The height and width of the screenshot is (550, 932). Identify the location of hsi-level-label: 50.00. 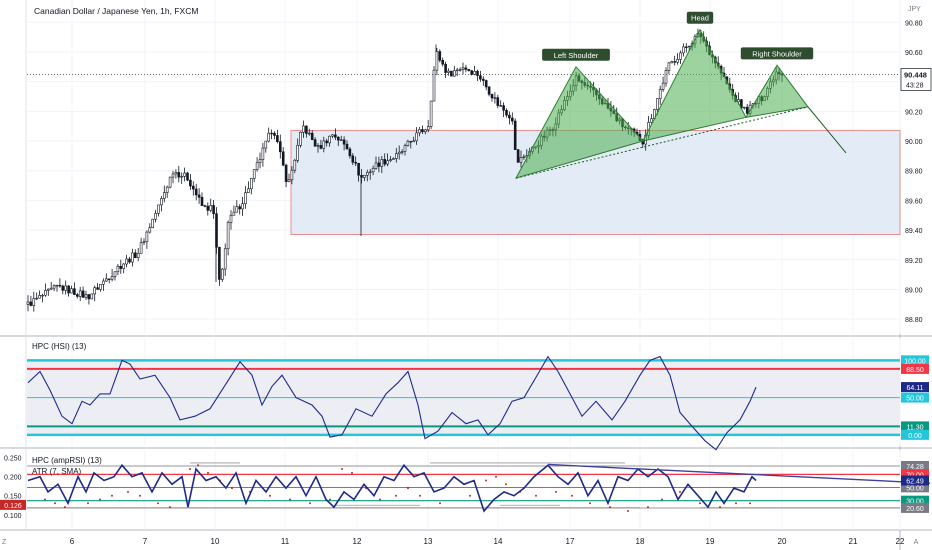
(915, 399).